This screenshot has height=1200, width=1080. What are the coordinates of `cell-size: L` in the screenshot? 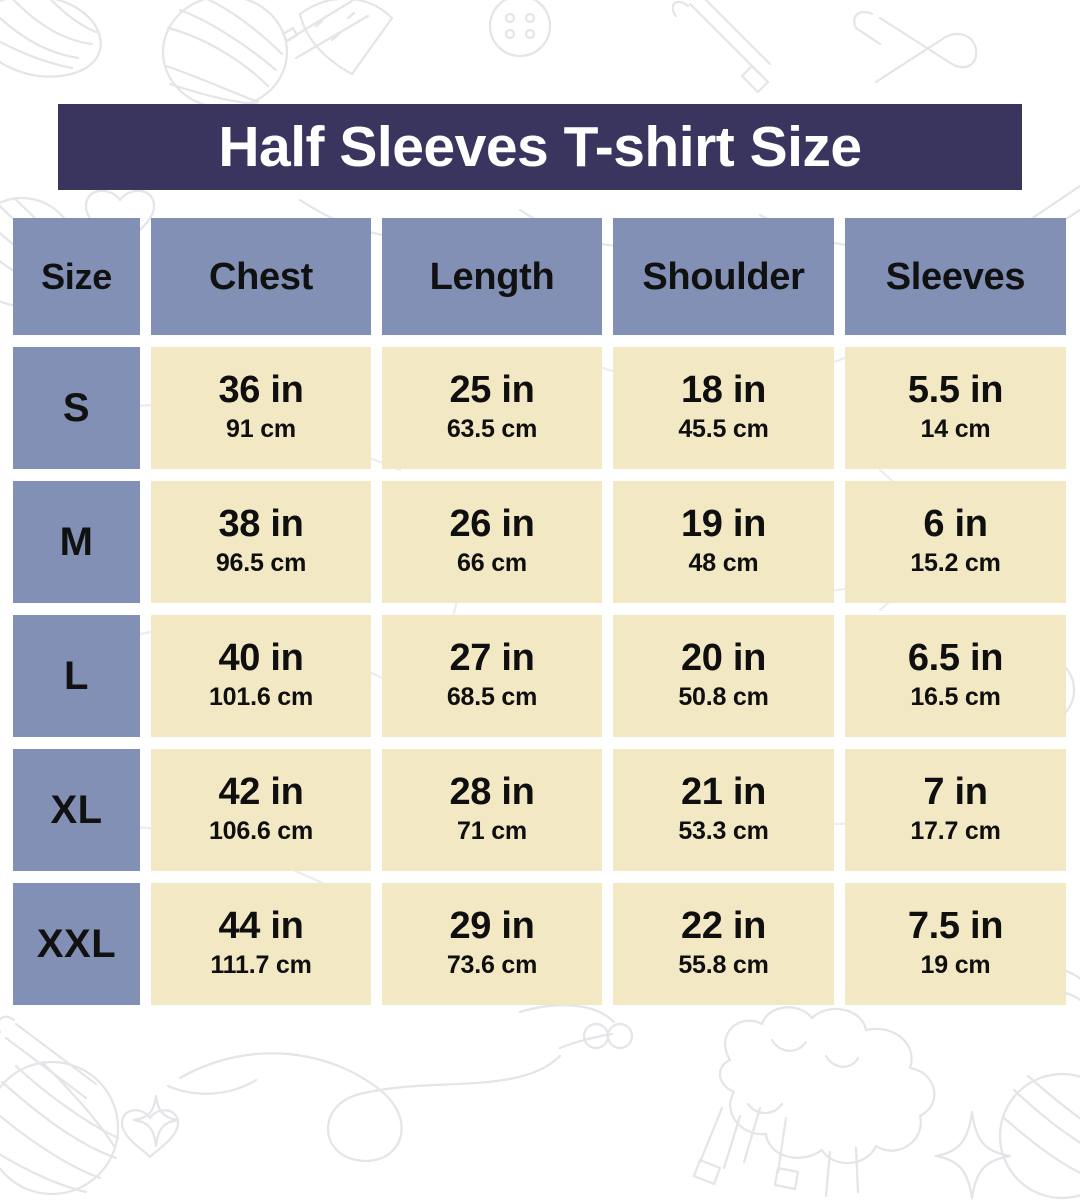 It's located at (76, 676).